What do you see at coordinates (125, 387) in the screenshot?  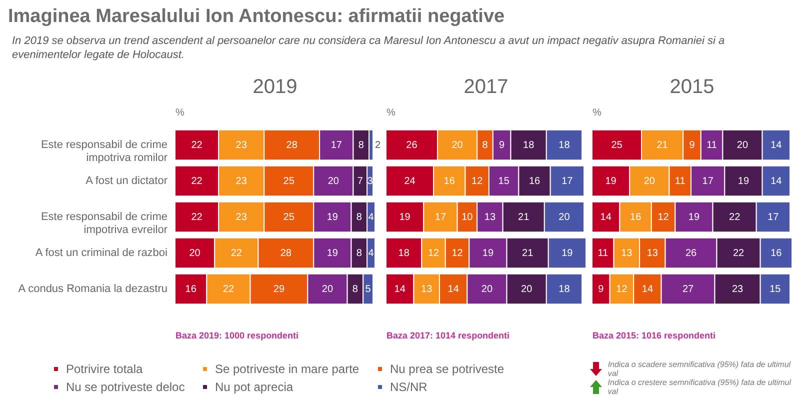 I see `legend-label: Nu se potriveste deloc` at bounding box center [125, 387].